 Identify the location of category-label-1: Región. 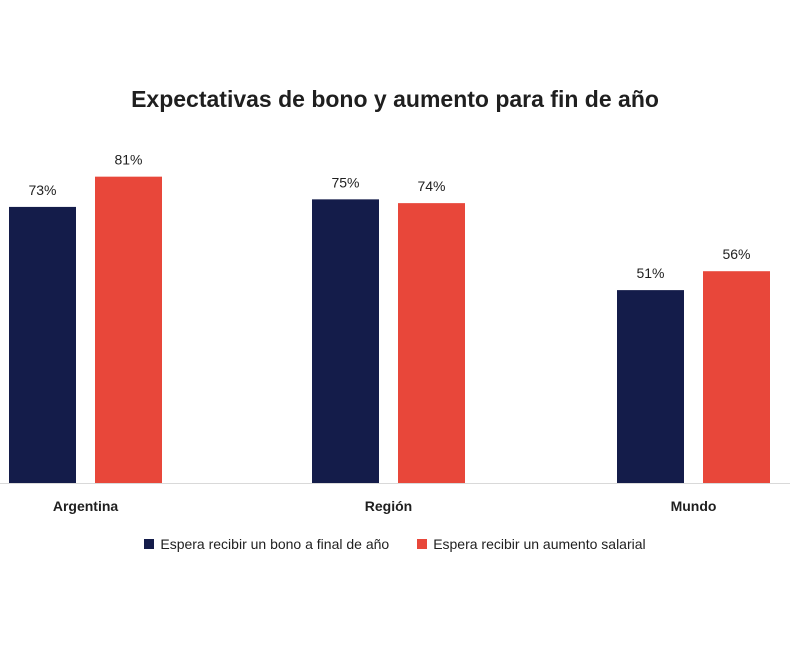
(388, 506).